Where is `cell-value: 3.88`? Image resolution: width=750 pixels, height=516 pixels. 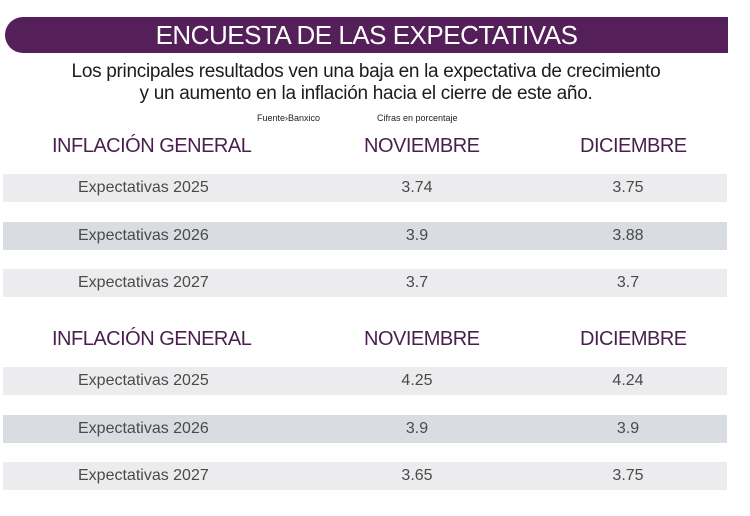
cell-value: 3.88 is located at coordinates (628, 235).